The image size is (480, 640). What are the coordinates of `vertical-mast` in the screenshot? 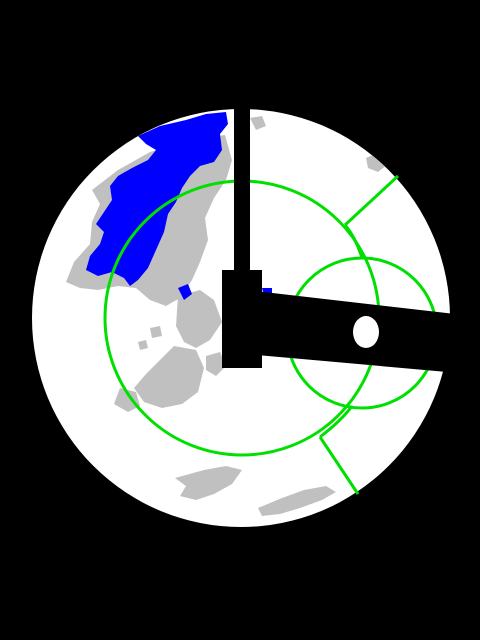 It's located at (242, 210).